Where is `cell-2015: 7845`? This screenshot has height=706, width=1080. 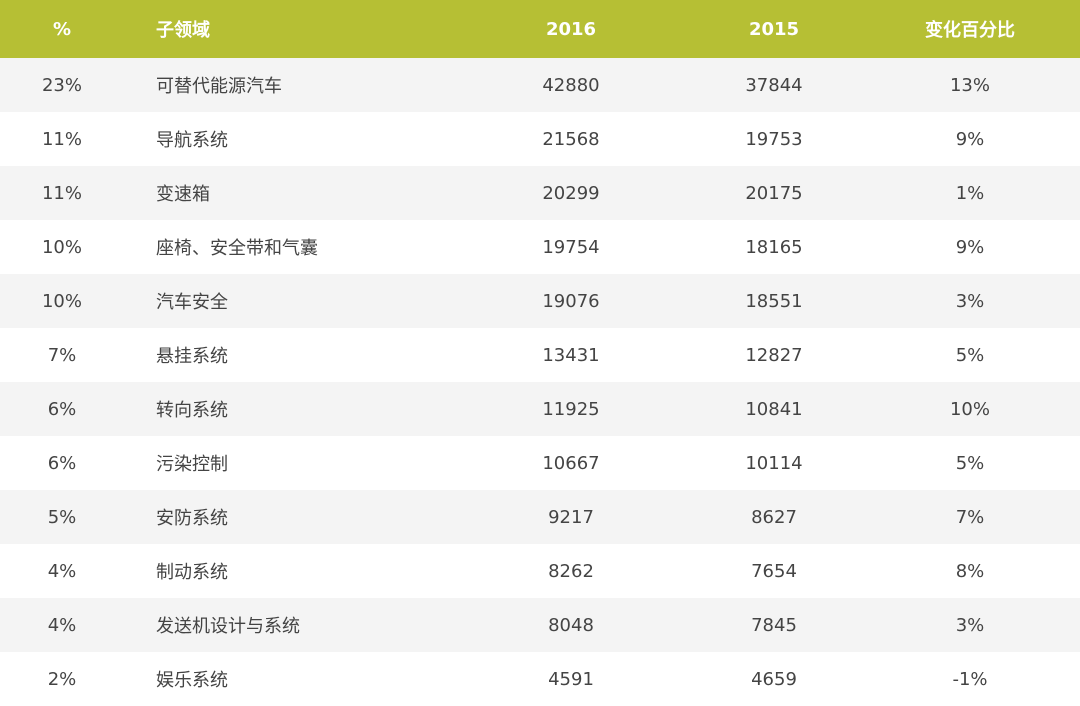
cell-2015: 7845 is located at coordinates (774, 625).